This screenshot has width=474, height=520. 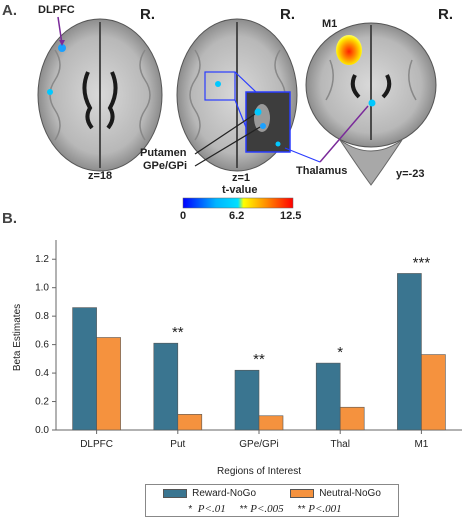 I want to click on x-tick-label-4: M1, so click(x=421, y=444).